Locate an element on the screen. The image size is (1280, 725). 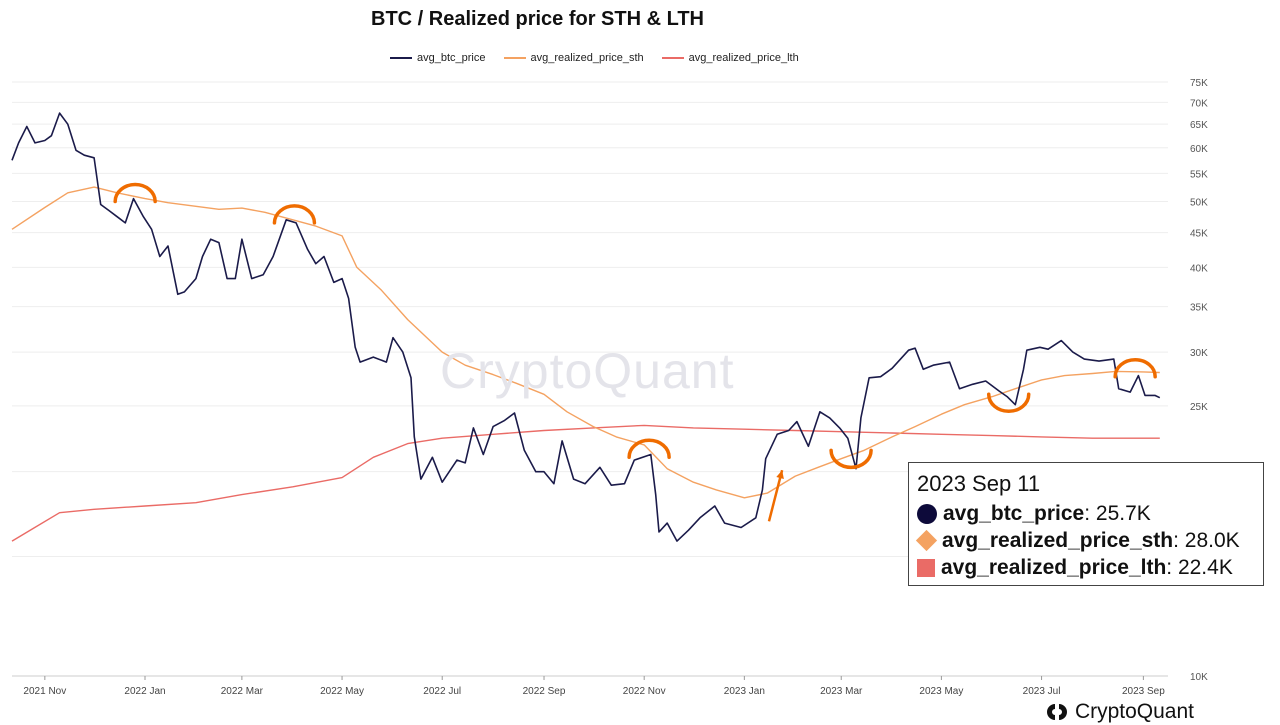
y-tick-label: 40K is located at coordinates (1199, 268).